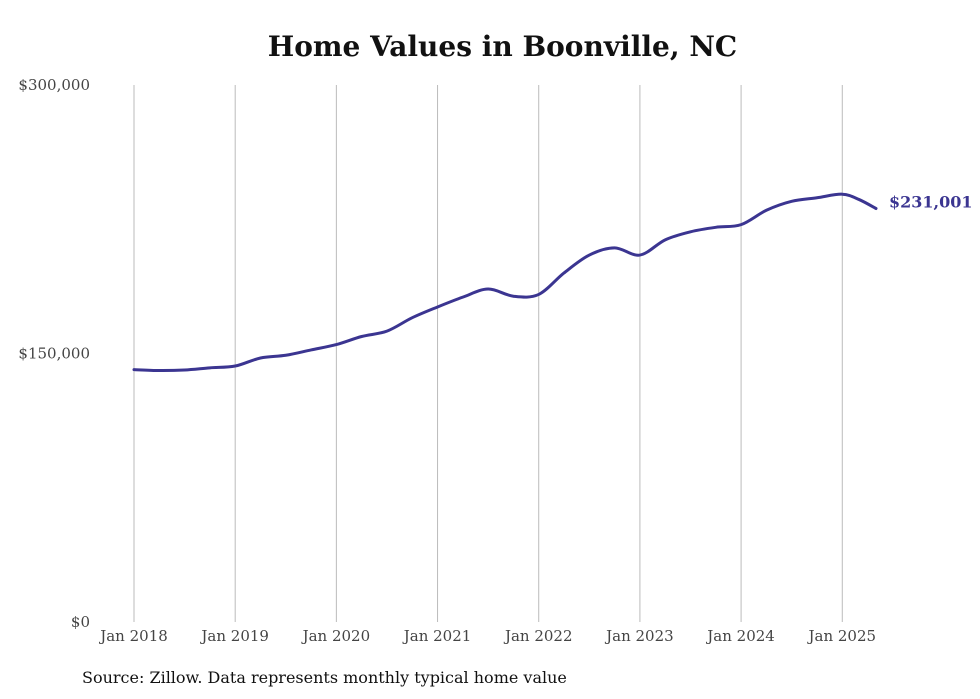 The width and height of the screenshot is (980, 699). What do you see at coordinates (639, 636) in the screenshot?
I see `x-tick-label: Jan 2023` at bounding box center [639, 636].